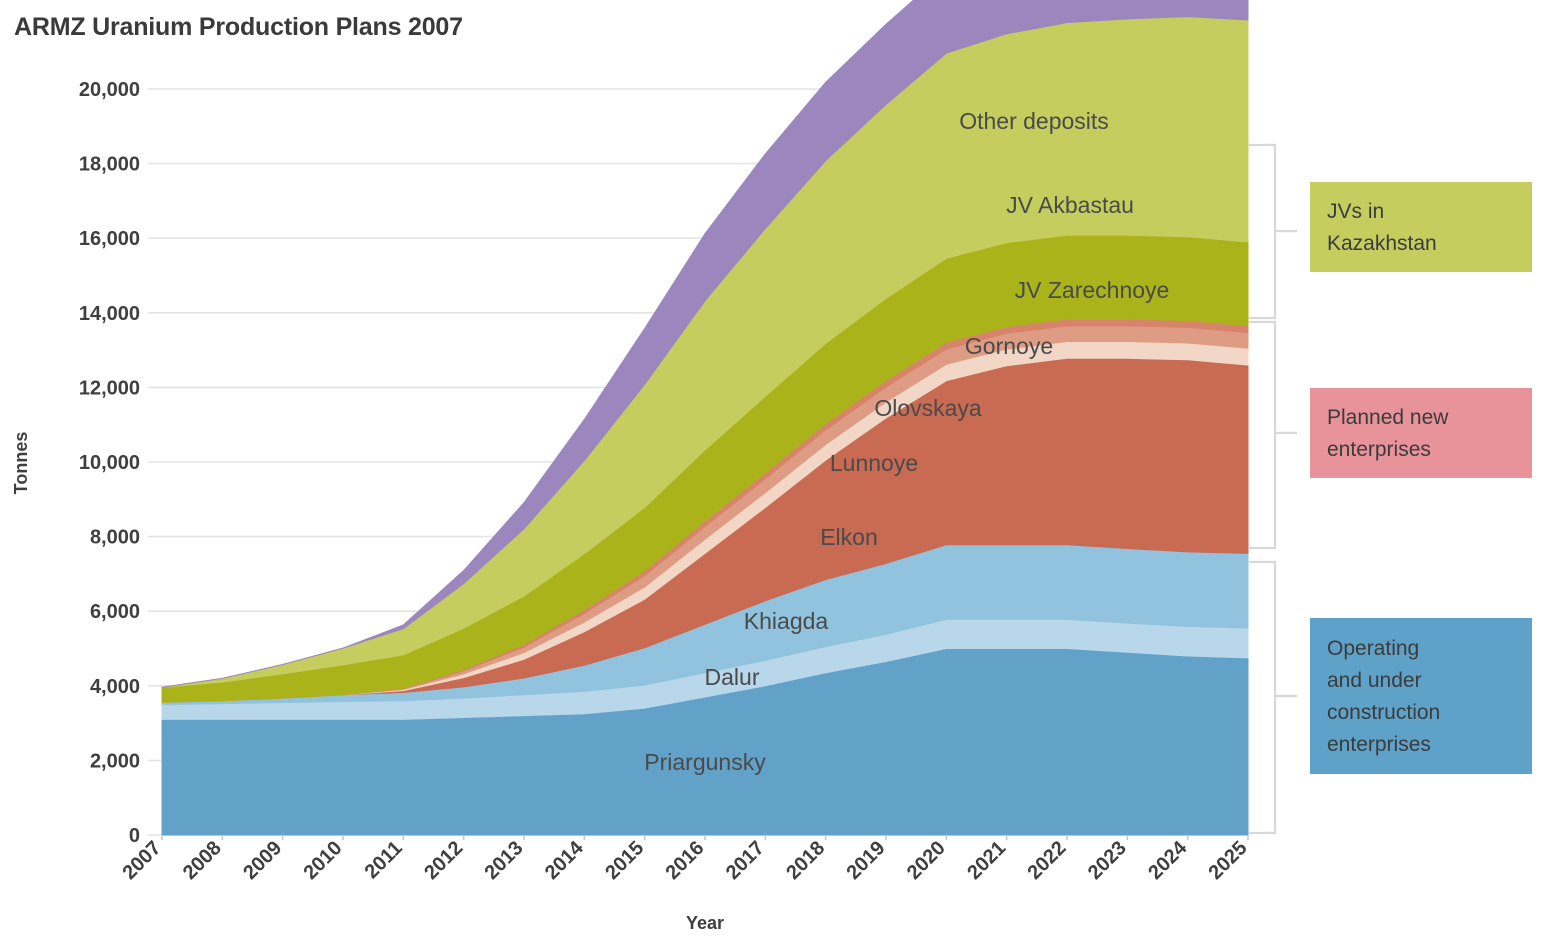  Describe the element at coordinates (262, 860) in the screenshot. I see `x-tick-label: 2009` at that location.